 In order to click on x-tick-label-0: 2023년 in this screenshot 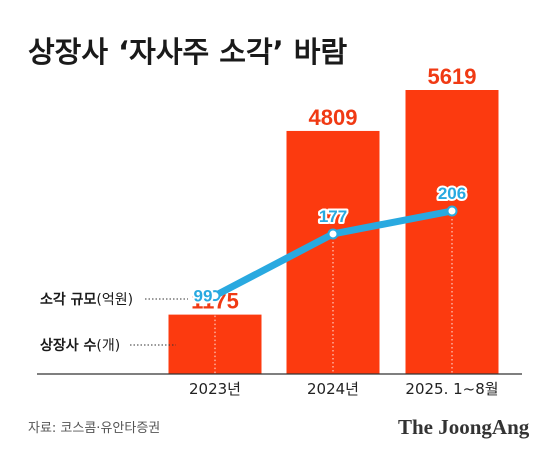, I will do `click(215, 389)`.